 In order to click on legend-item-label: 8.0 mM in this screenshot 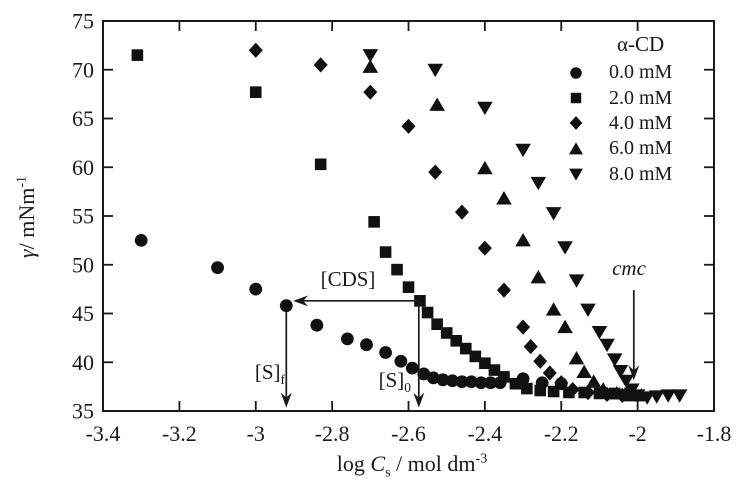, I will do `click(641, 173)`.